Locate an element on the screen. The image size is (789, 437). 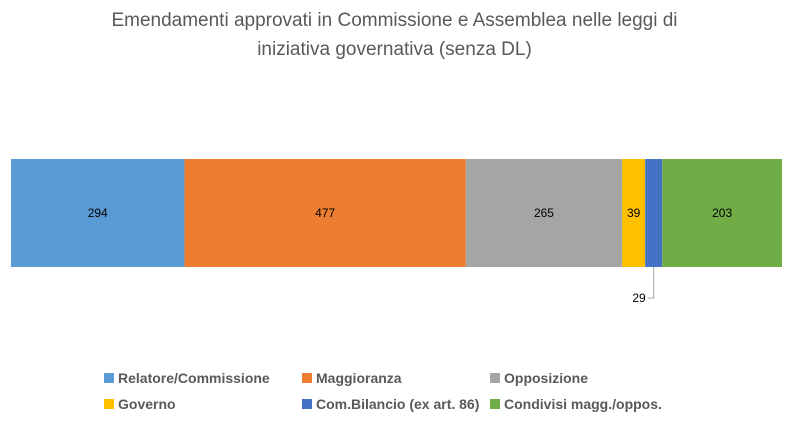
bar-segment-opposizione is located at coordinates (544, 213).